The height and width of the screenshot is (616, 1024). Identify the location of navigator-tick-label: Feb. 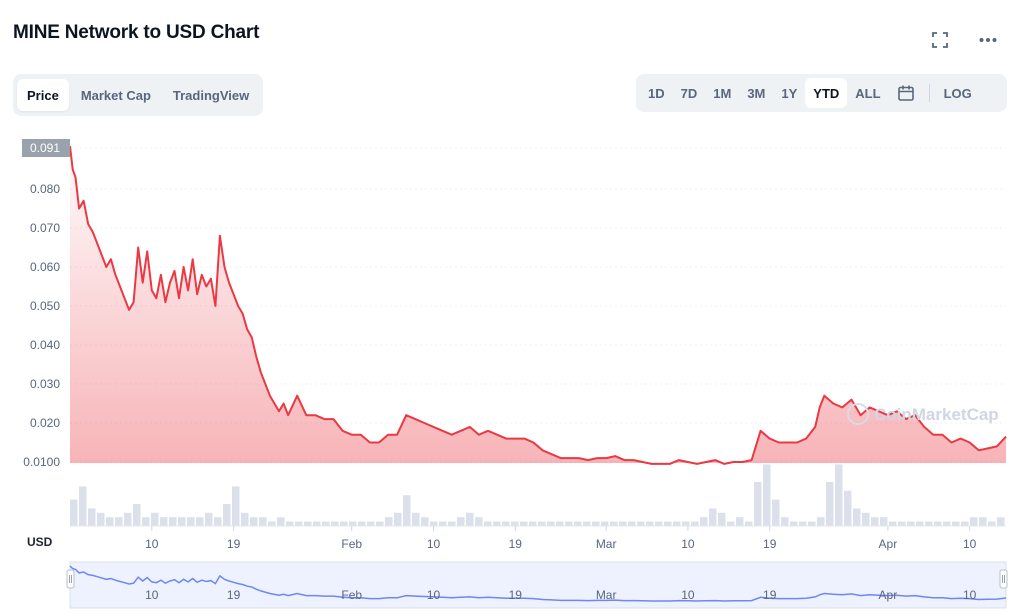
(351, 595).